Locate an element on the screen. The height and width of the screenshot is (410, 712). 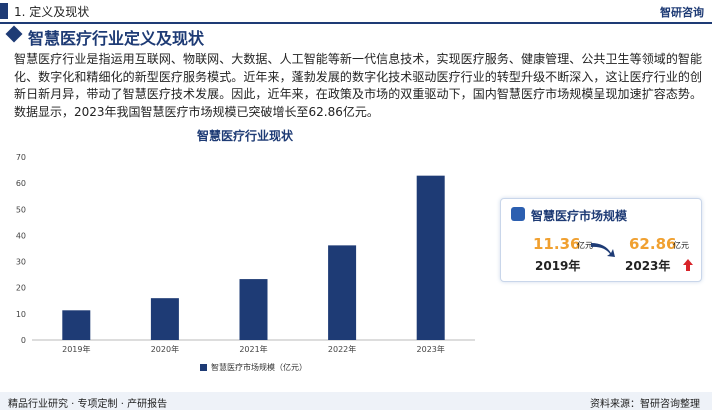
y-tick-label: 30 is located at coordinates (21, 262).